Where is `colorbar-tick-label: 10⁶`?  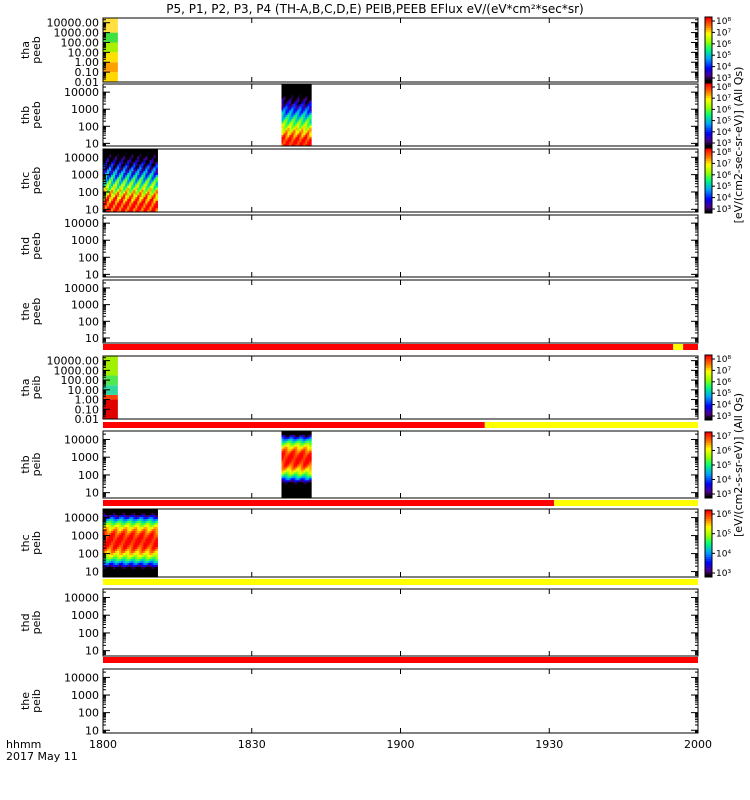 colorbar-tick-label: 10⁶ is located at coordinates (723, 383).